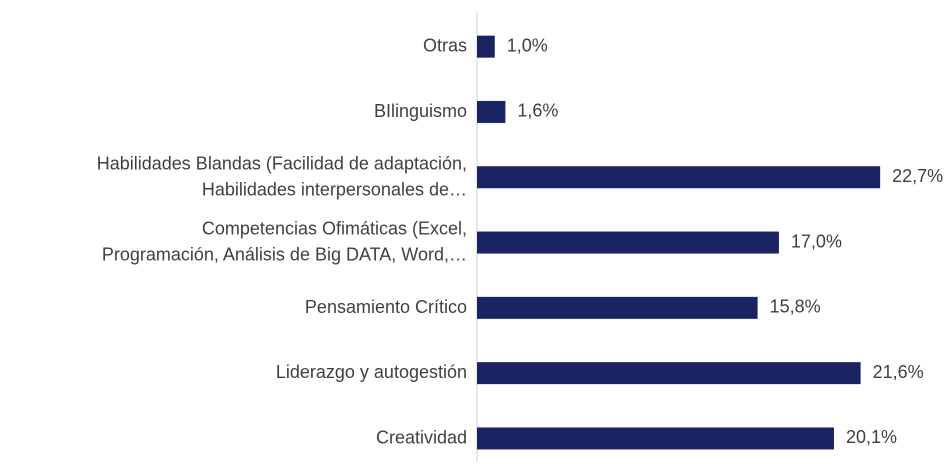 This screenshot has width=945, height=464. I want to click on category-label-line: Competencias Ofimáticas (Excel,, so click(334, 228).